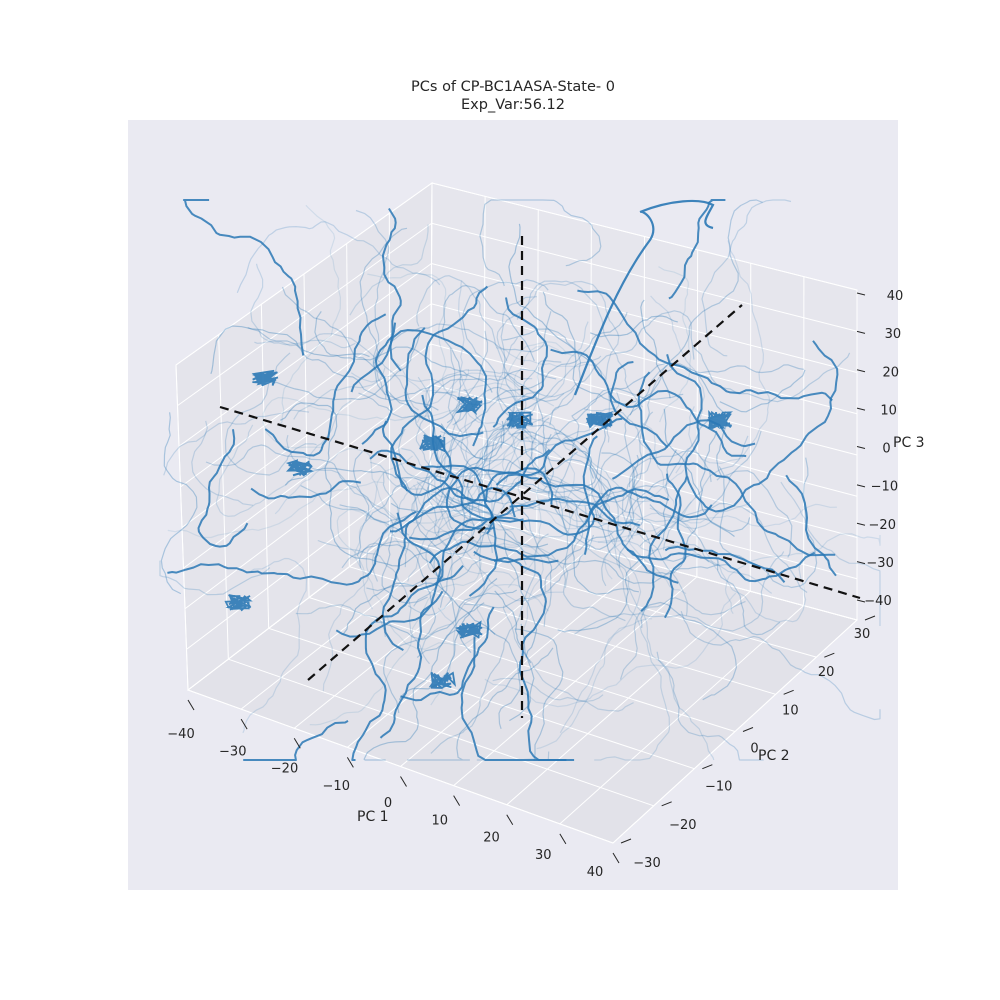  What do you see at coordinates (595, 872) in the screenshot?
I see `x-tick-label: 40` at bounding box center [595, 872].